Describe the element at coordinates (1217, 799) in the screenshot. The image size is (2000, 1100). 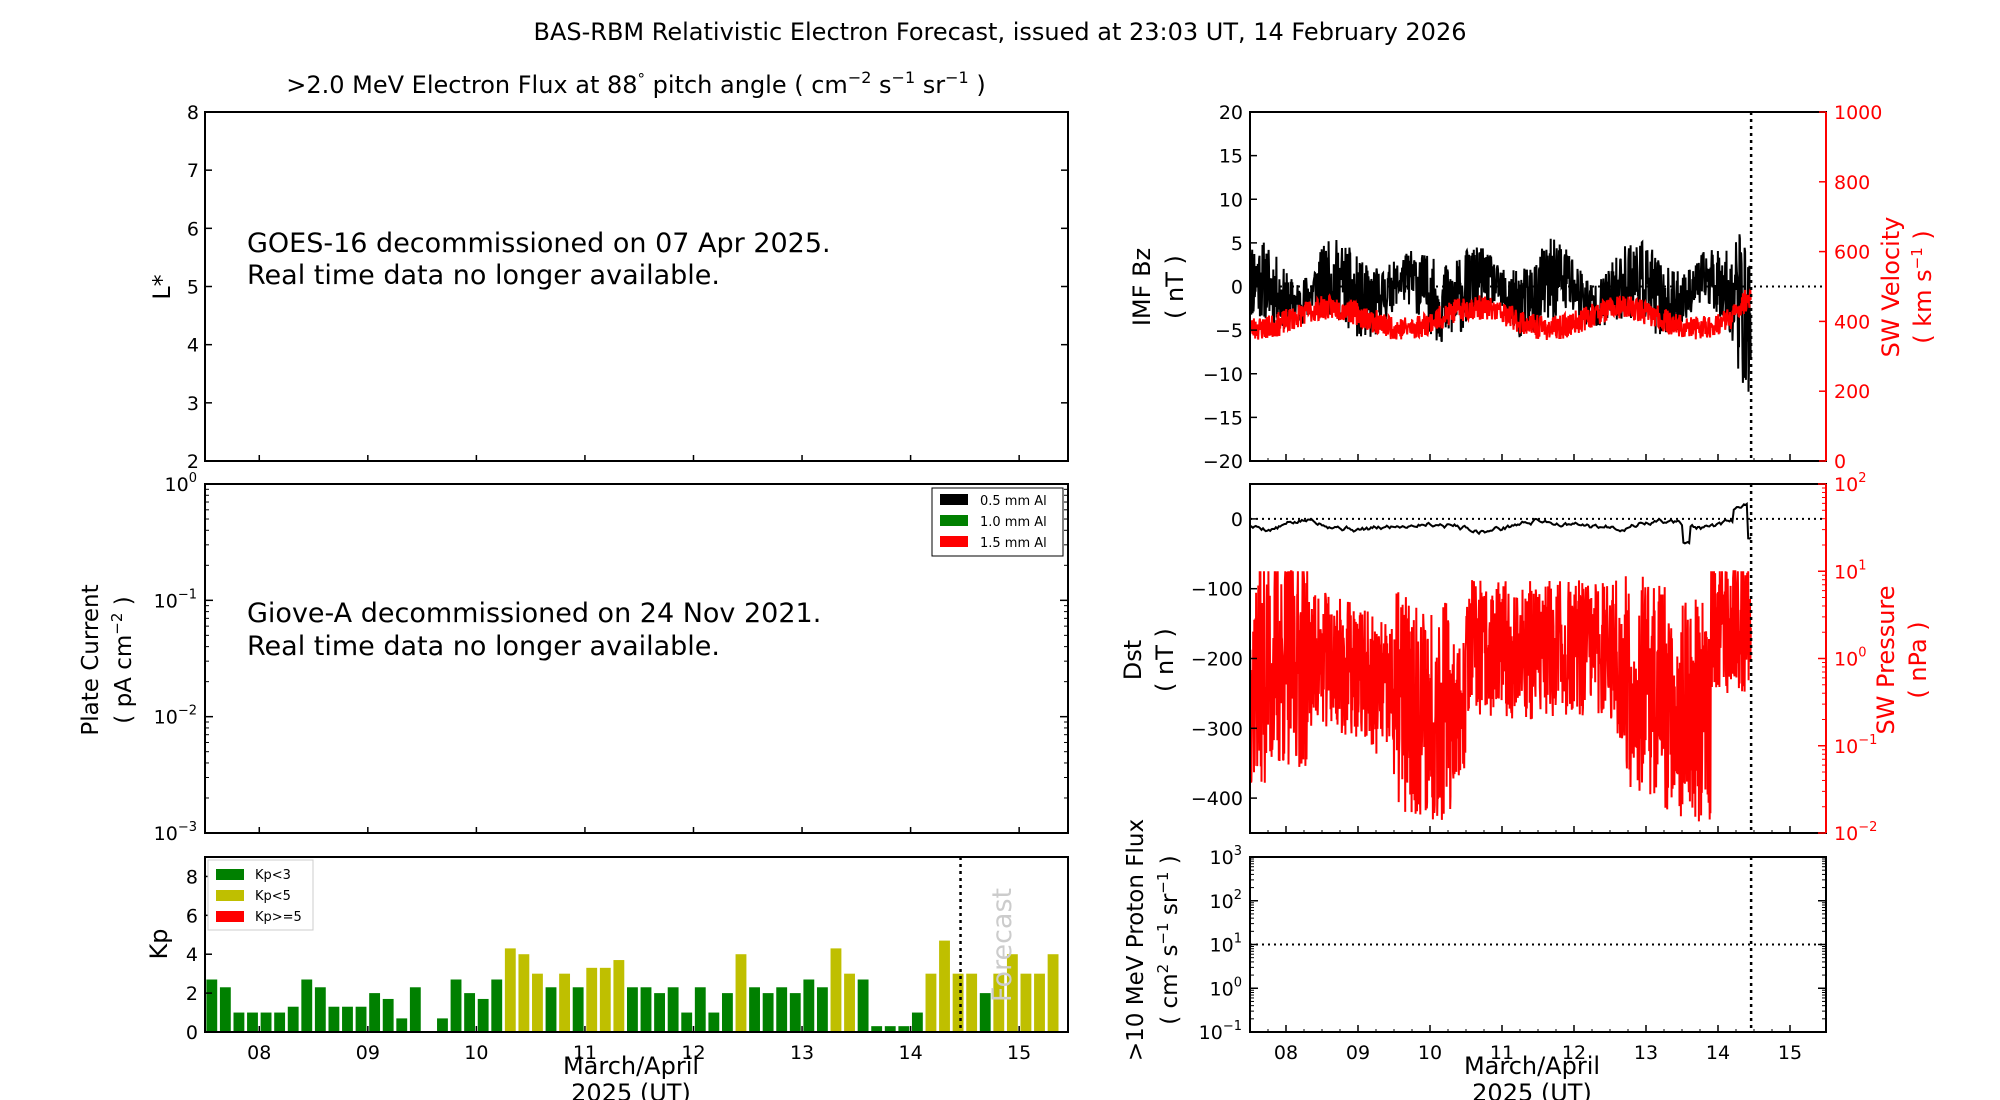
I see `dst-ytick-label: −400` at that location.